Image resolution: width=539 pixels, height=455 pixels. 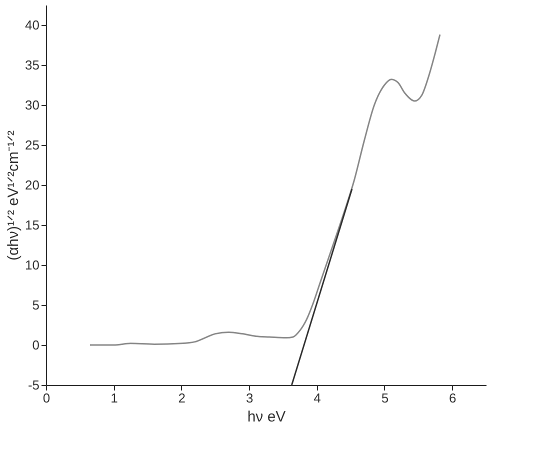 I want to click on y-tick-label: 10, so click(x=32, y=265).